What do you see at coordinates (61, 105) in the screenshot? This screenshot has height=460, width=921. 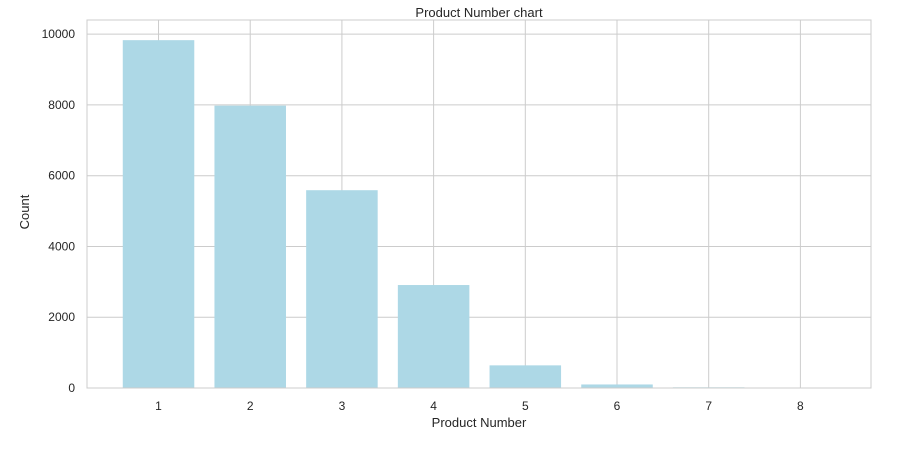 I see `y-tick-label: 8000` at bounding box center [61, 105].